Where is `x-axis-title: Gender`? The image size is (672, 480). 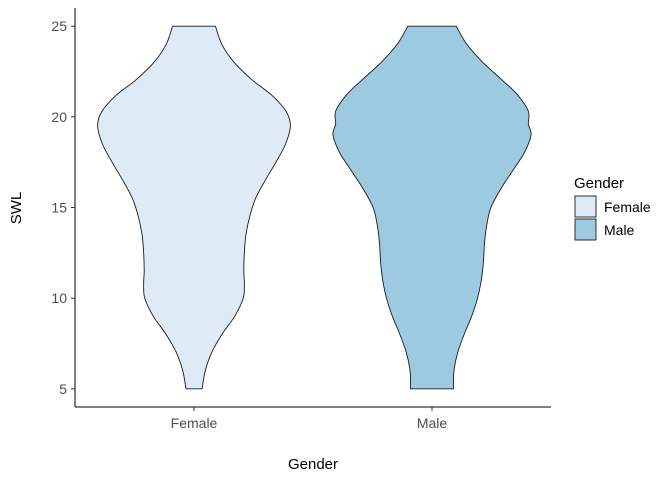
x-axis-title: Gender is located at coordinates (313, 464).